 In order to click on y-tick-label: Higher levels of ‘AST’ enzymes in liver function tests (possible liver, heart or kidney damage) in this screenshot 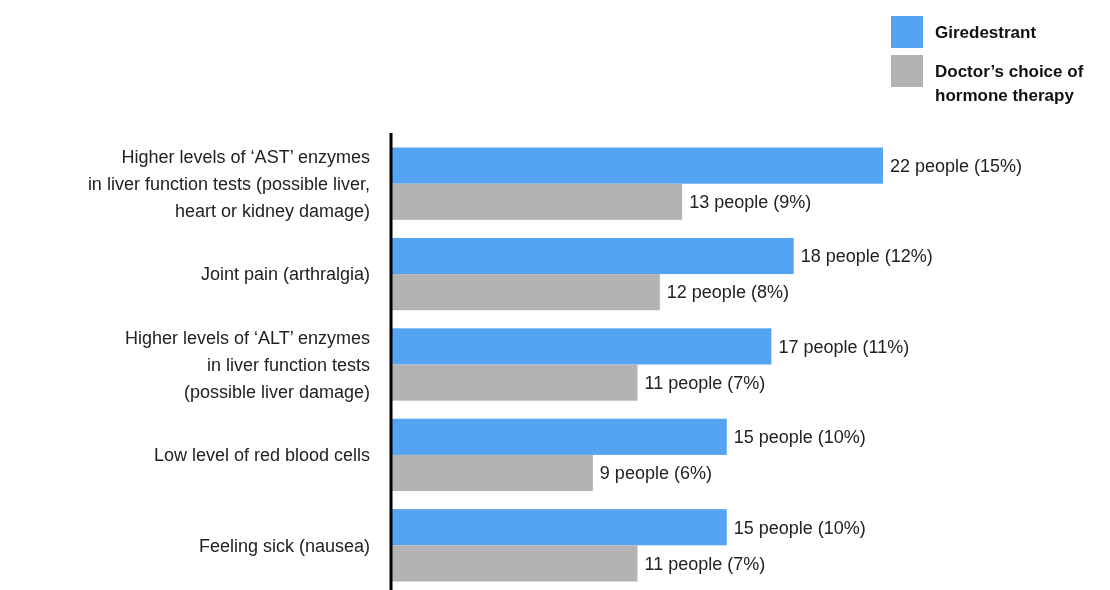, I will do `click(228, 183)`.